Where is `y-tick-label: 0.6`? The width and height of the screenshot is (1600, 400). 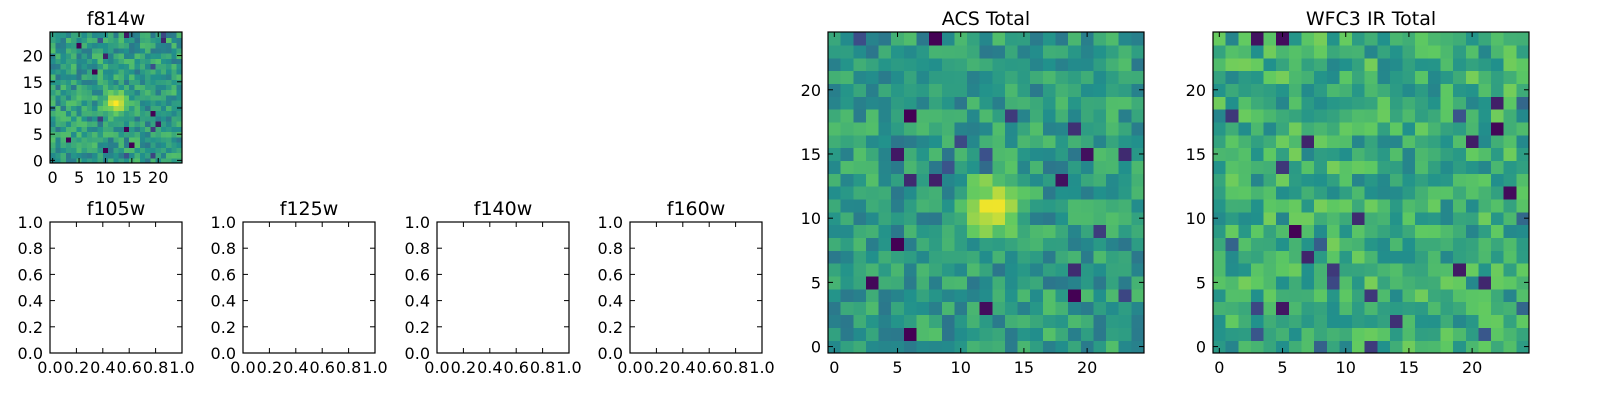 y-tick-label: 0.6 is located at coordinates (610, 274).